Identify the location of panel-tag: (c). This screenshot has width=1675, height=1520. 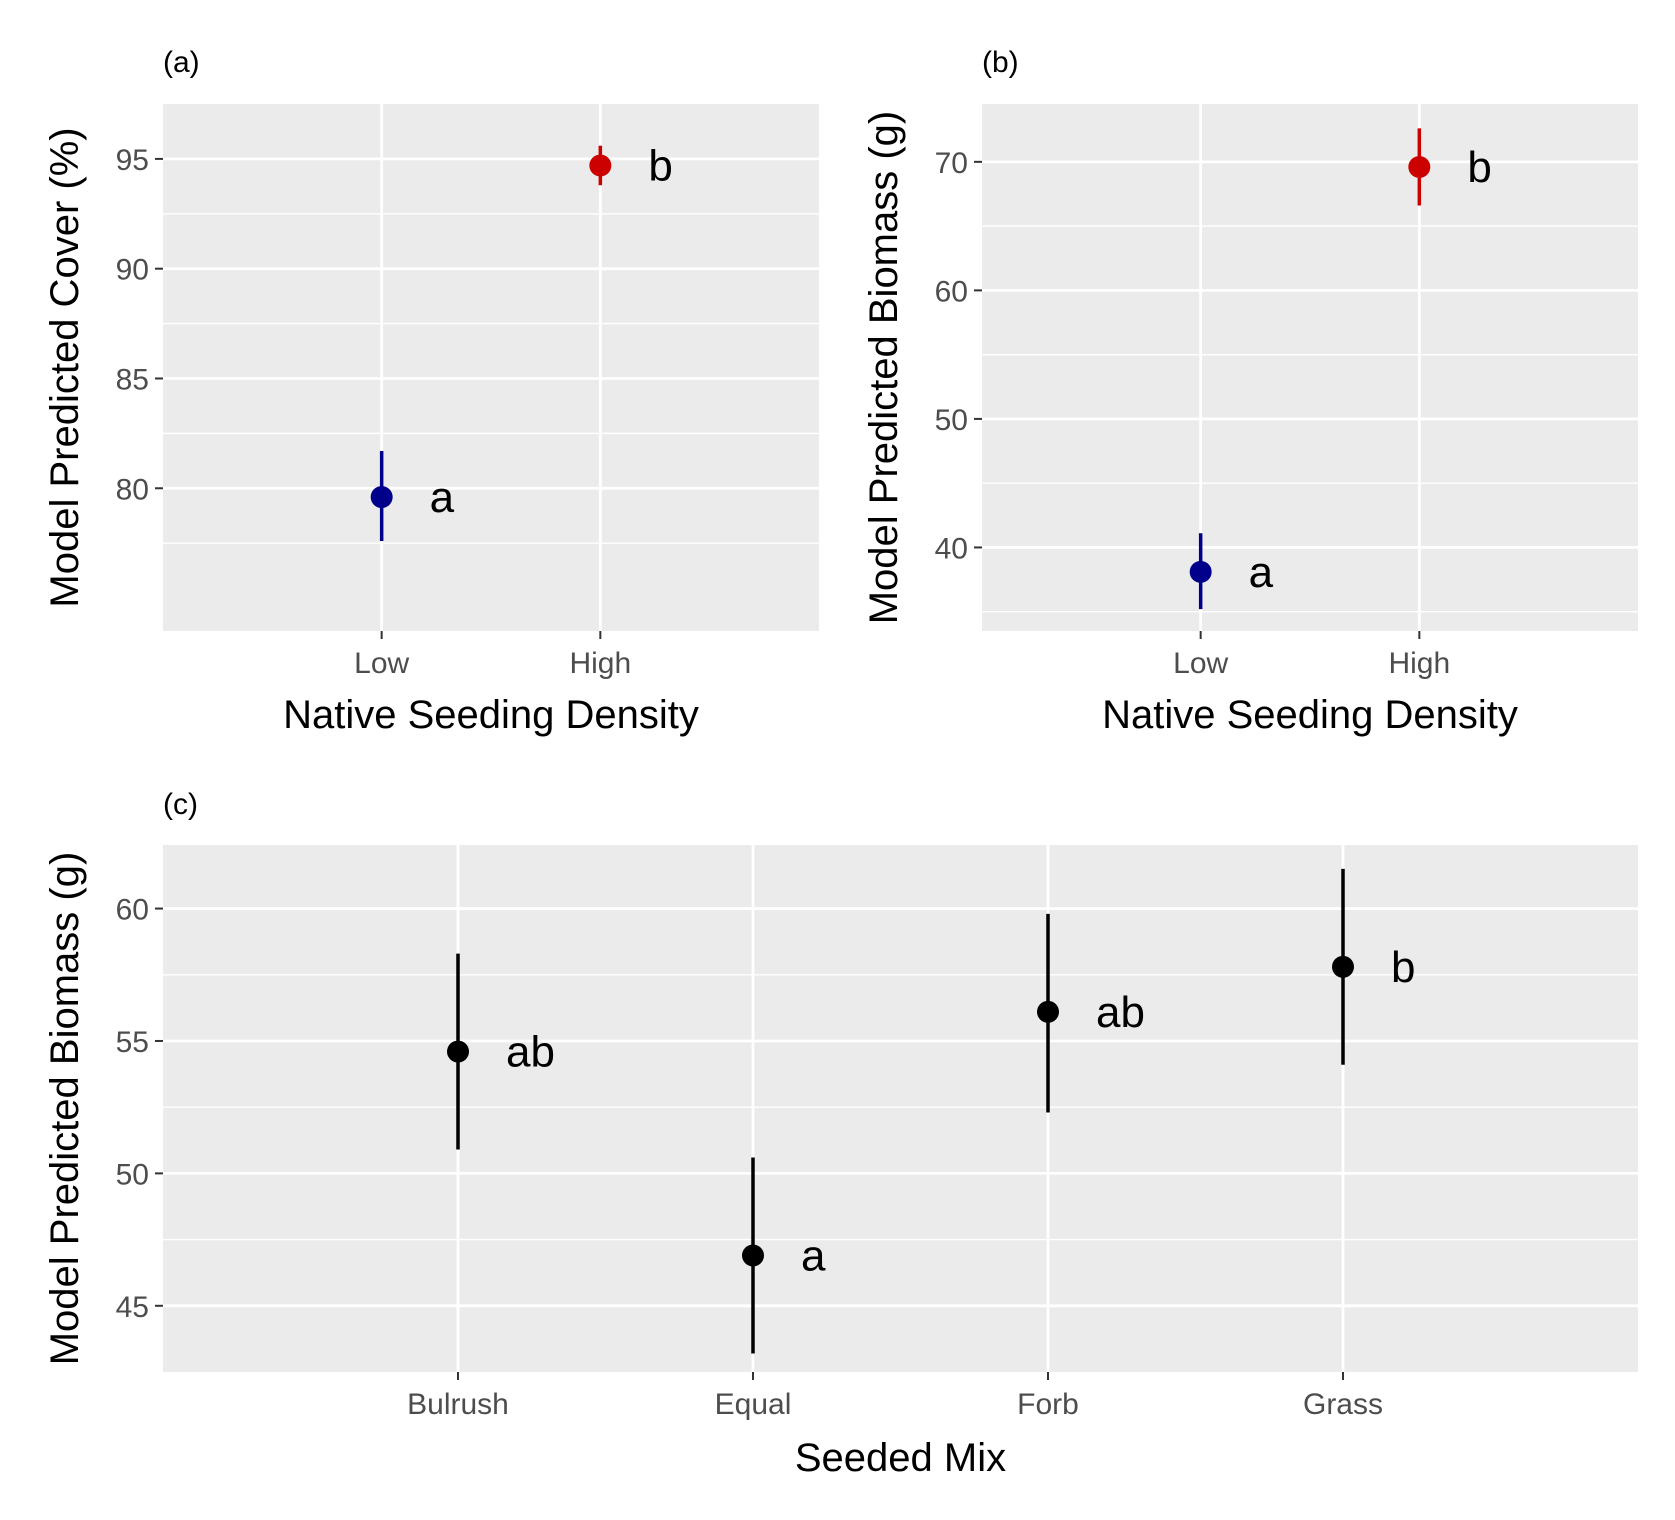
(180, 804).